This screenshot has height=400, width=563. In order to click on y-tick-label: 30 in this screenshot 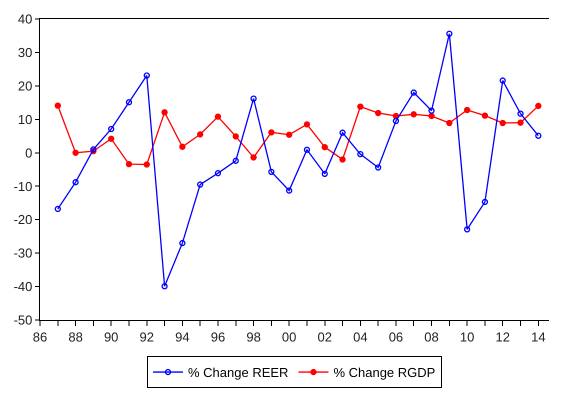, I will do `click(25, 52)`.